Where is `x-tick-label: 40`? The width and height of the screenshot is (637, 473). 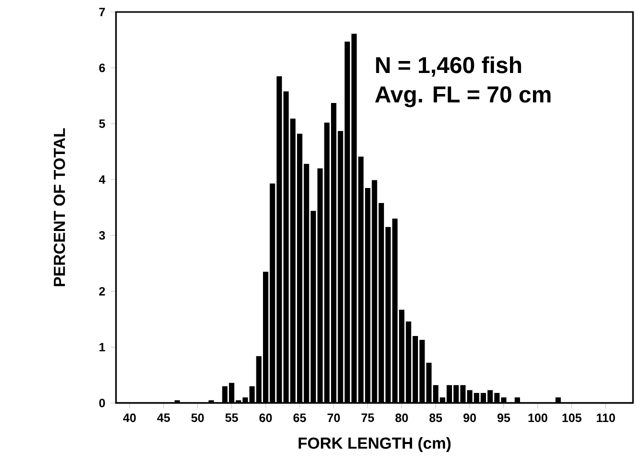 x-tick-label: 40 is located at coordinates (129, 418).